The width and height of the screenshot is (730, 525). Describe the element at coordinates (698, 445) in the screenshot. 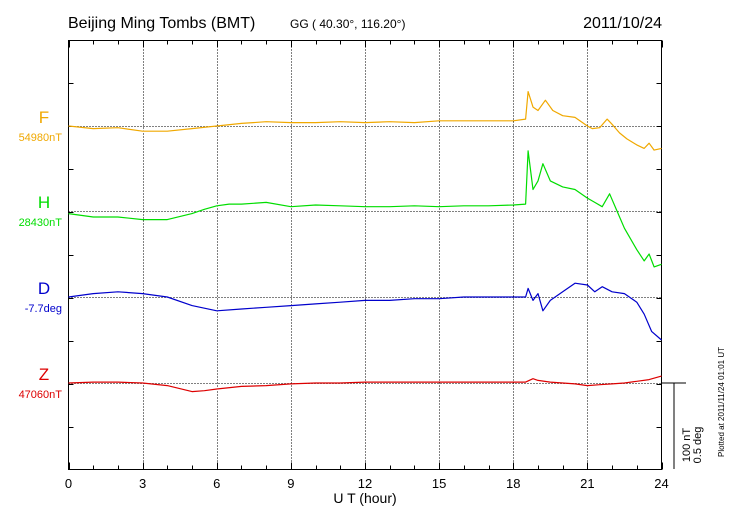

I see `scale-bar-deg: 0.5 deg` at that location.